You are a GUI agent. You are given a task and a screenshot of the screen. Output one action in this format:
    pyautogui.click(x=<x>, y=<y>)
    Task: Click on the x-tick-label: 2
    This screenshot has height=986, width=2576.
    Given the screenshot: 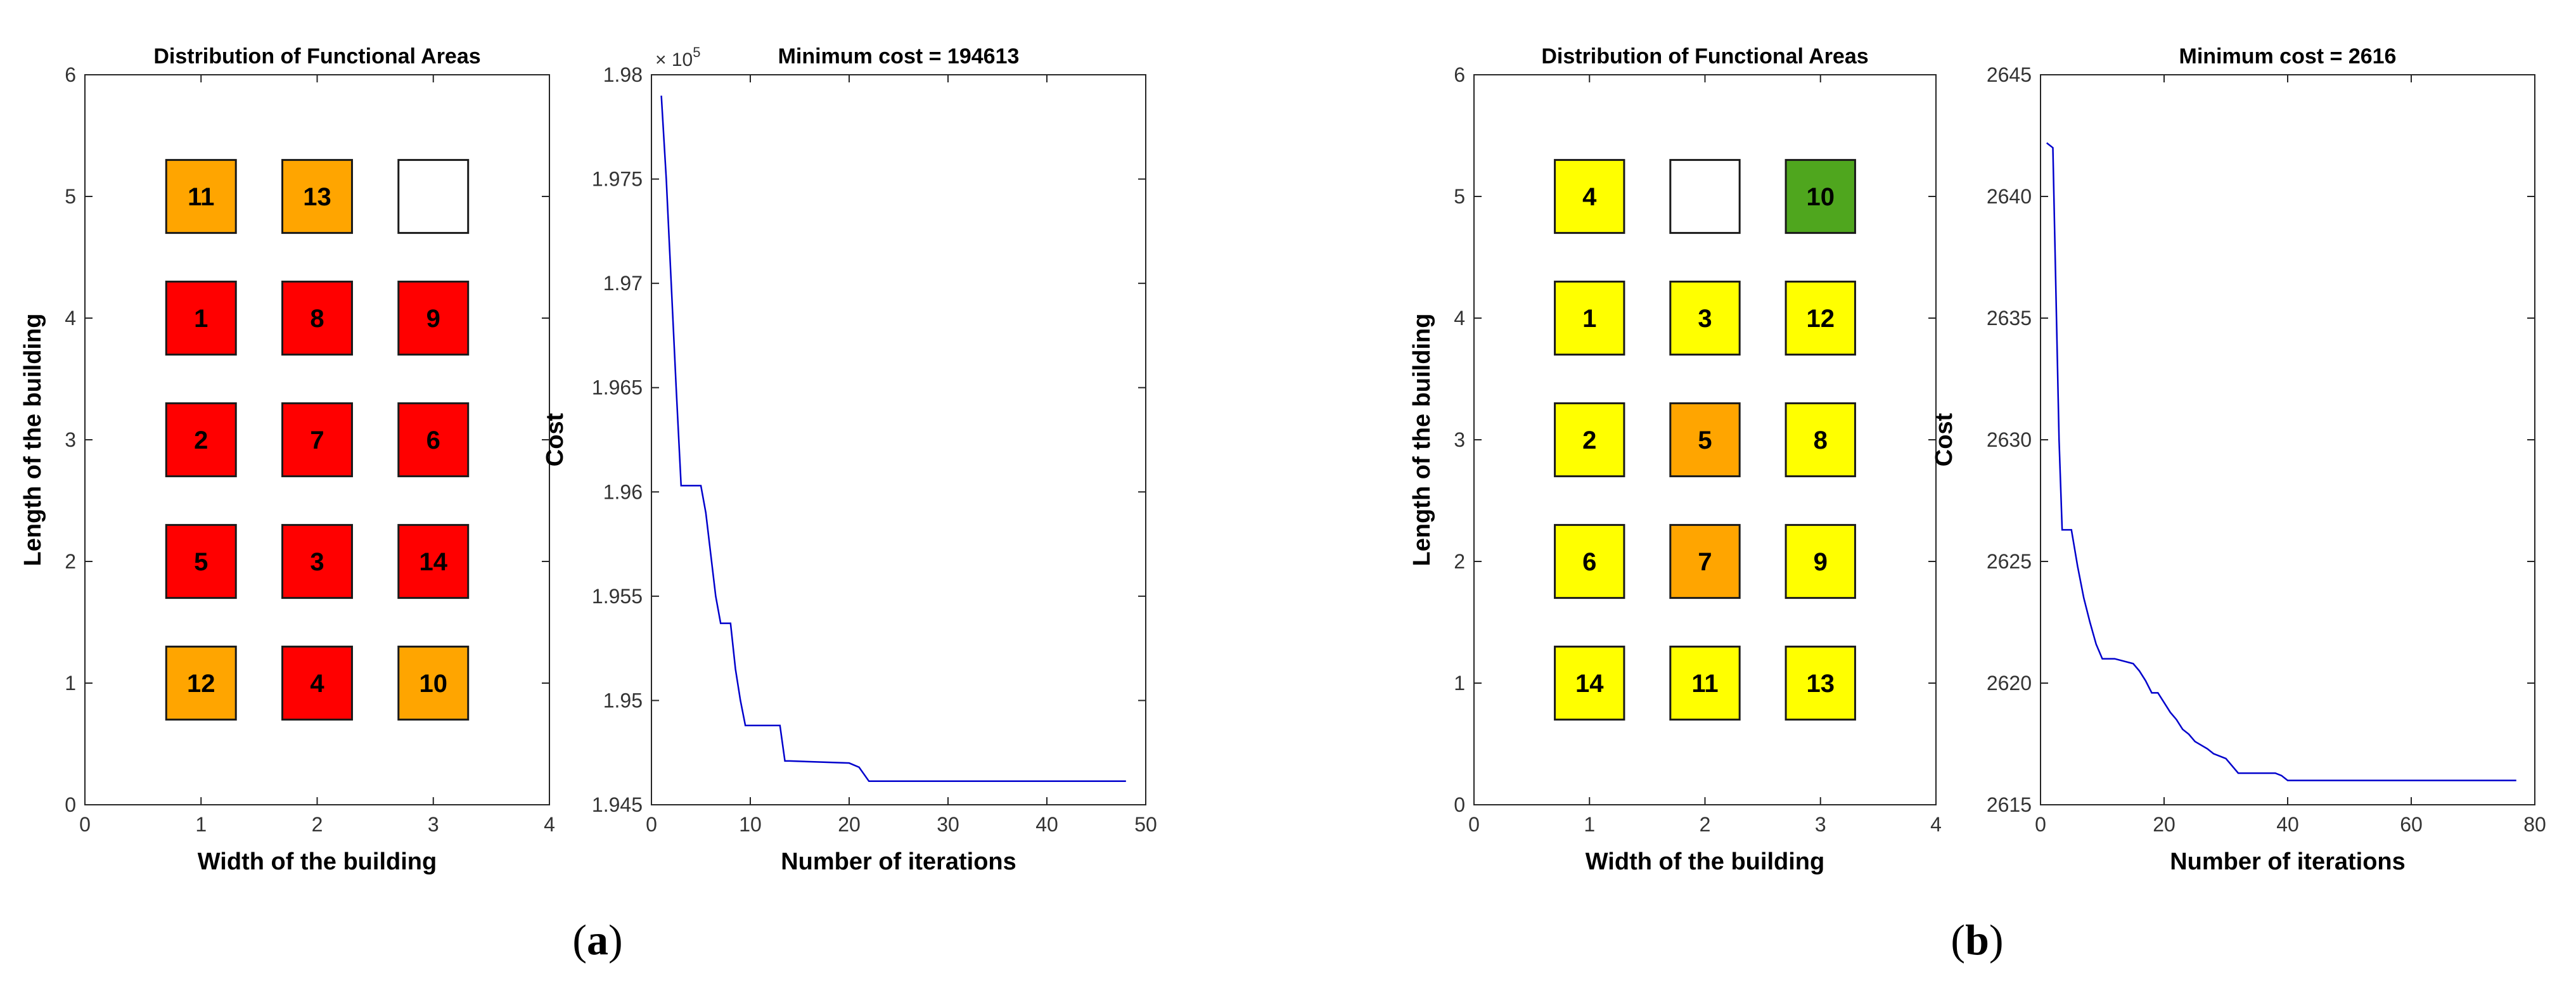 What is the action you would take?
    pyautogui.click(x=1705, y=824)
    